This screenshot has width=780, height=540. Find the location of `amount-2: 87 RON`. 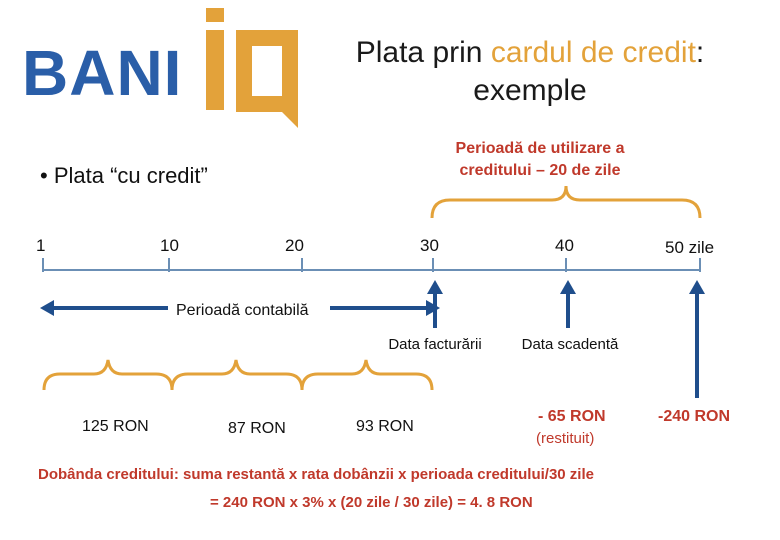

amount-2: 87 RON is located at coordinates (257, 428).